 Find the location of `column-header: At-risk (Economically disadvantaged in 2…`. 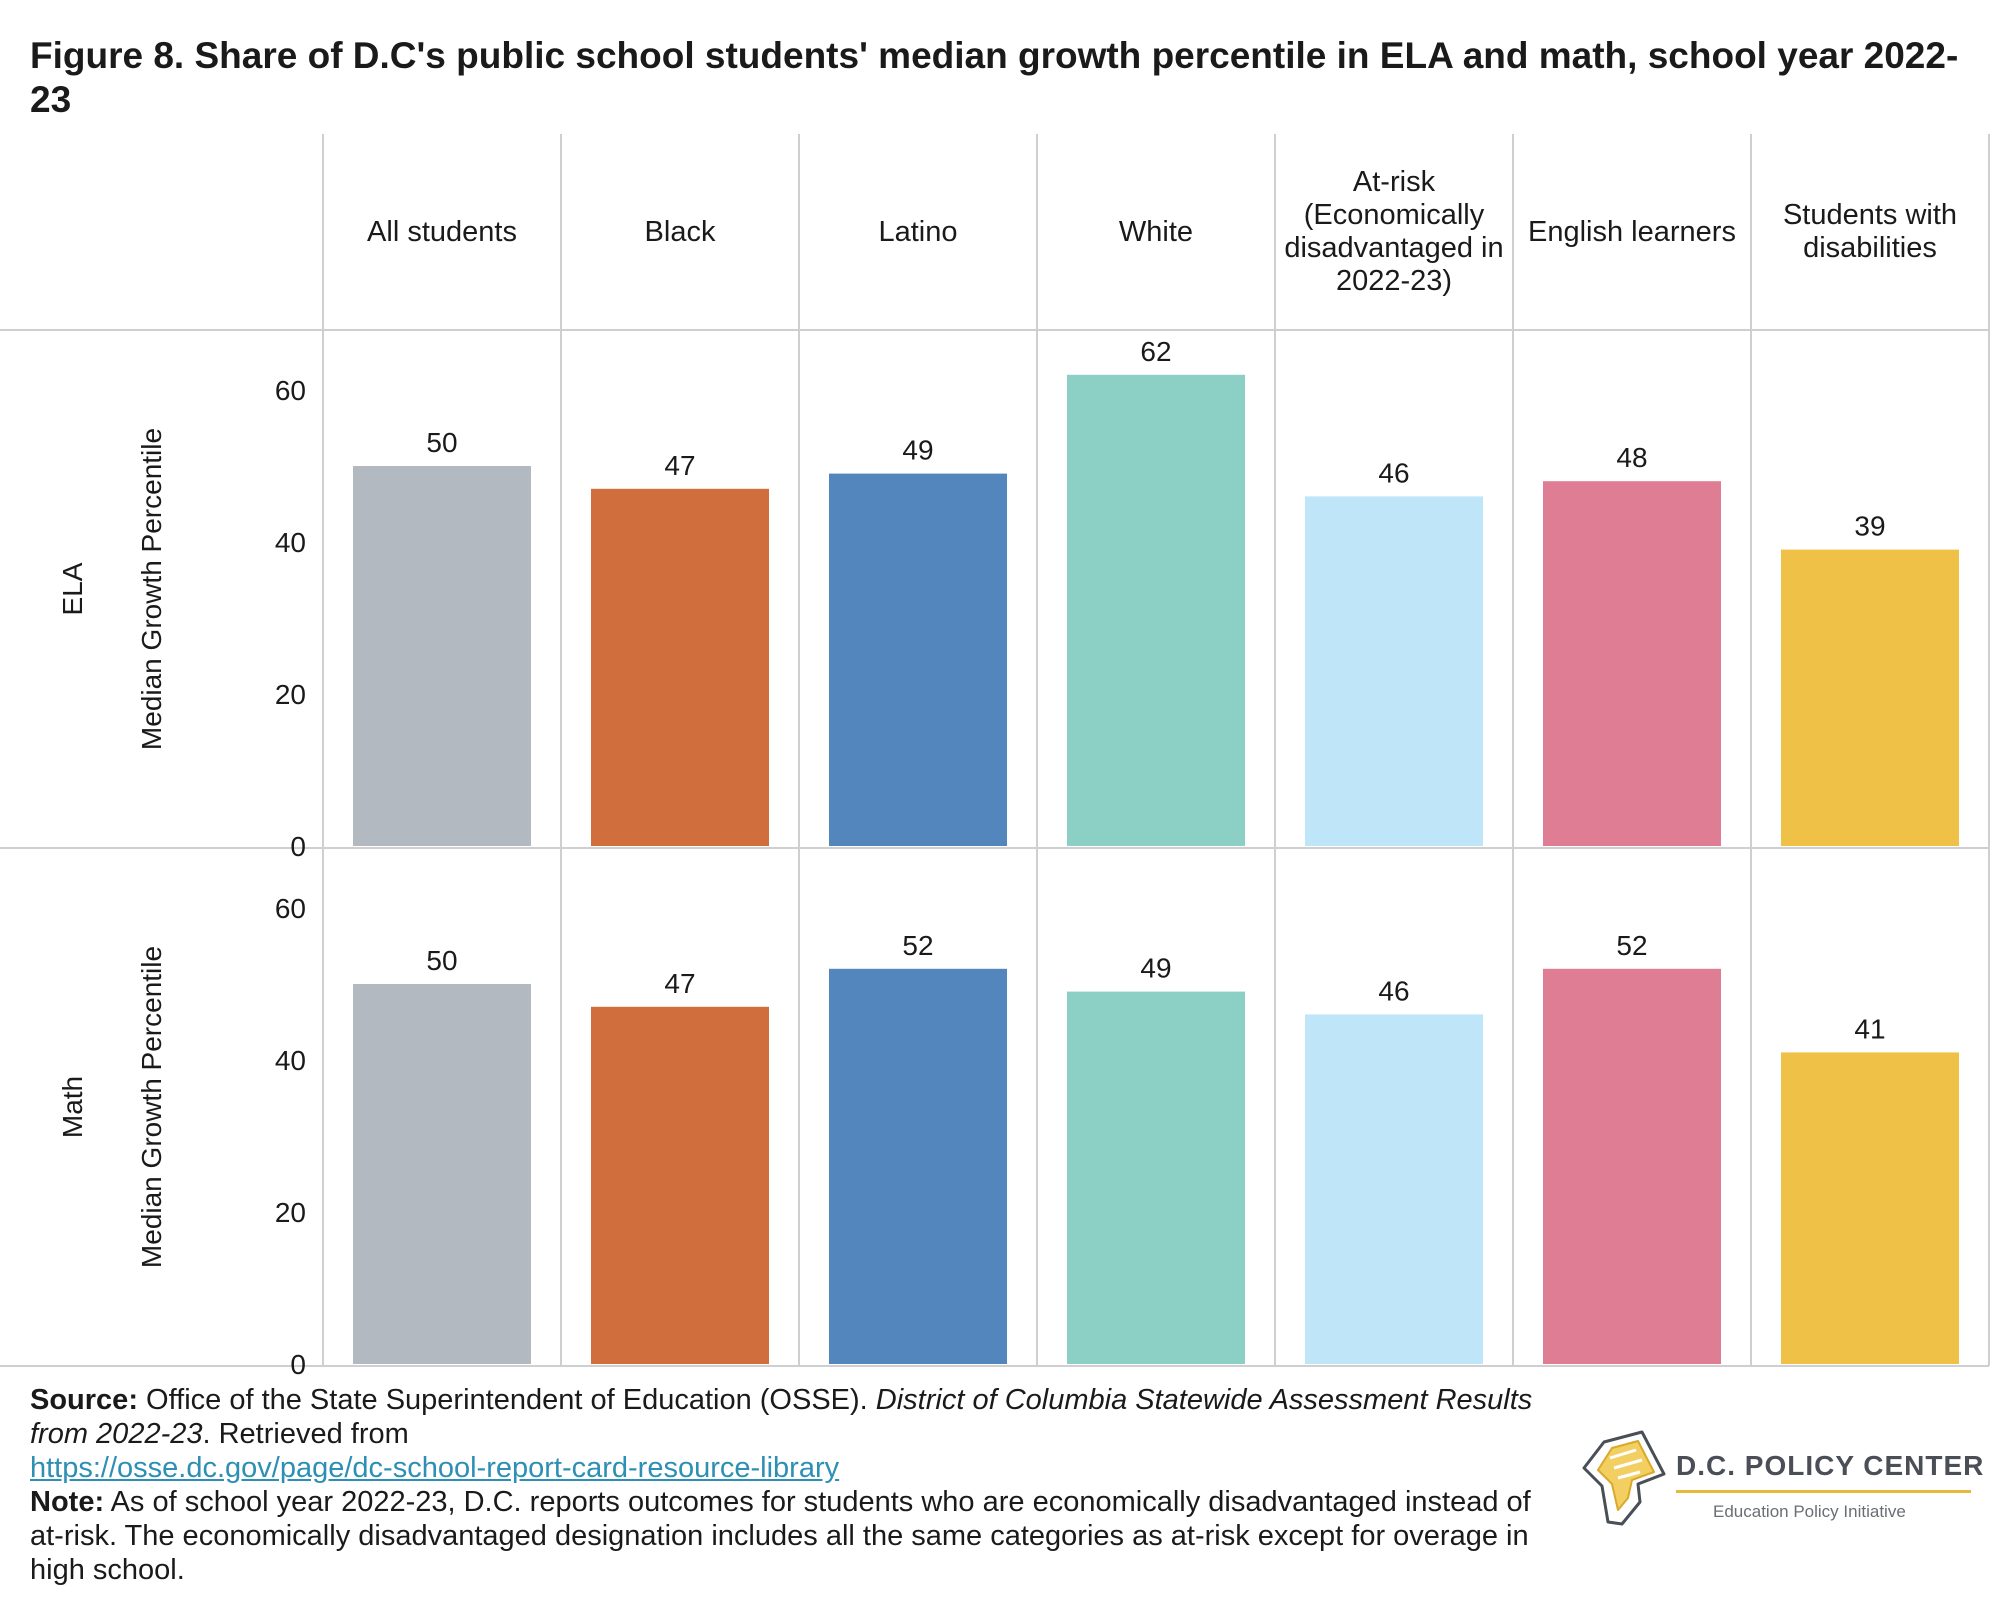

column-header: At-risk (Economically disadvantaged in 2… is located at coordinates (1394, 231).